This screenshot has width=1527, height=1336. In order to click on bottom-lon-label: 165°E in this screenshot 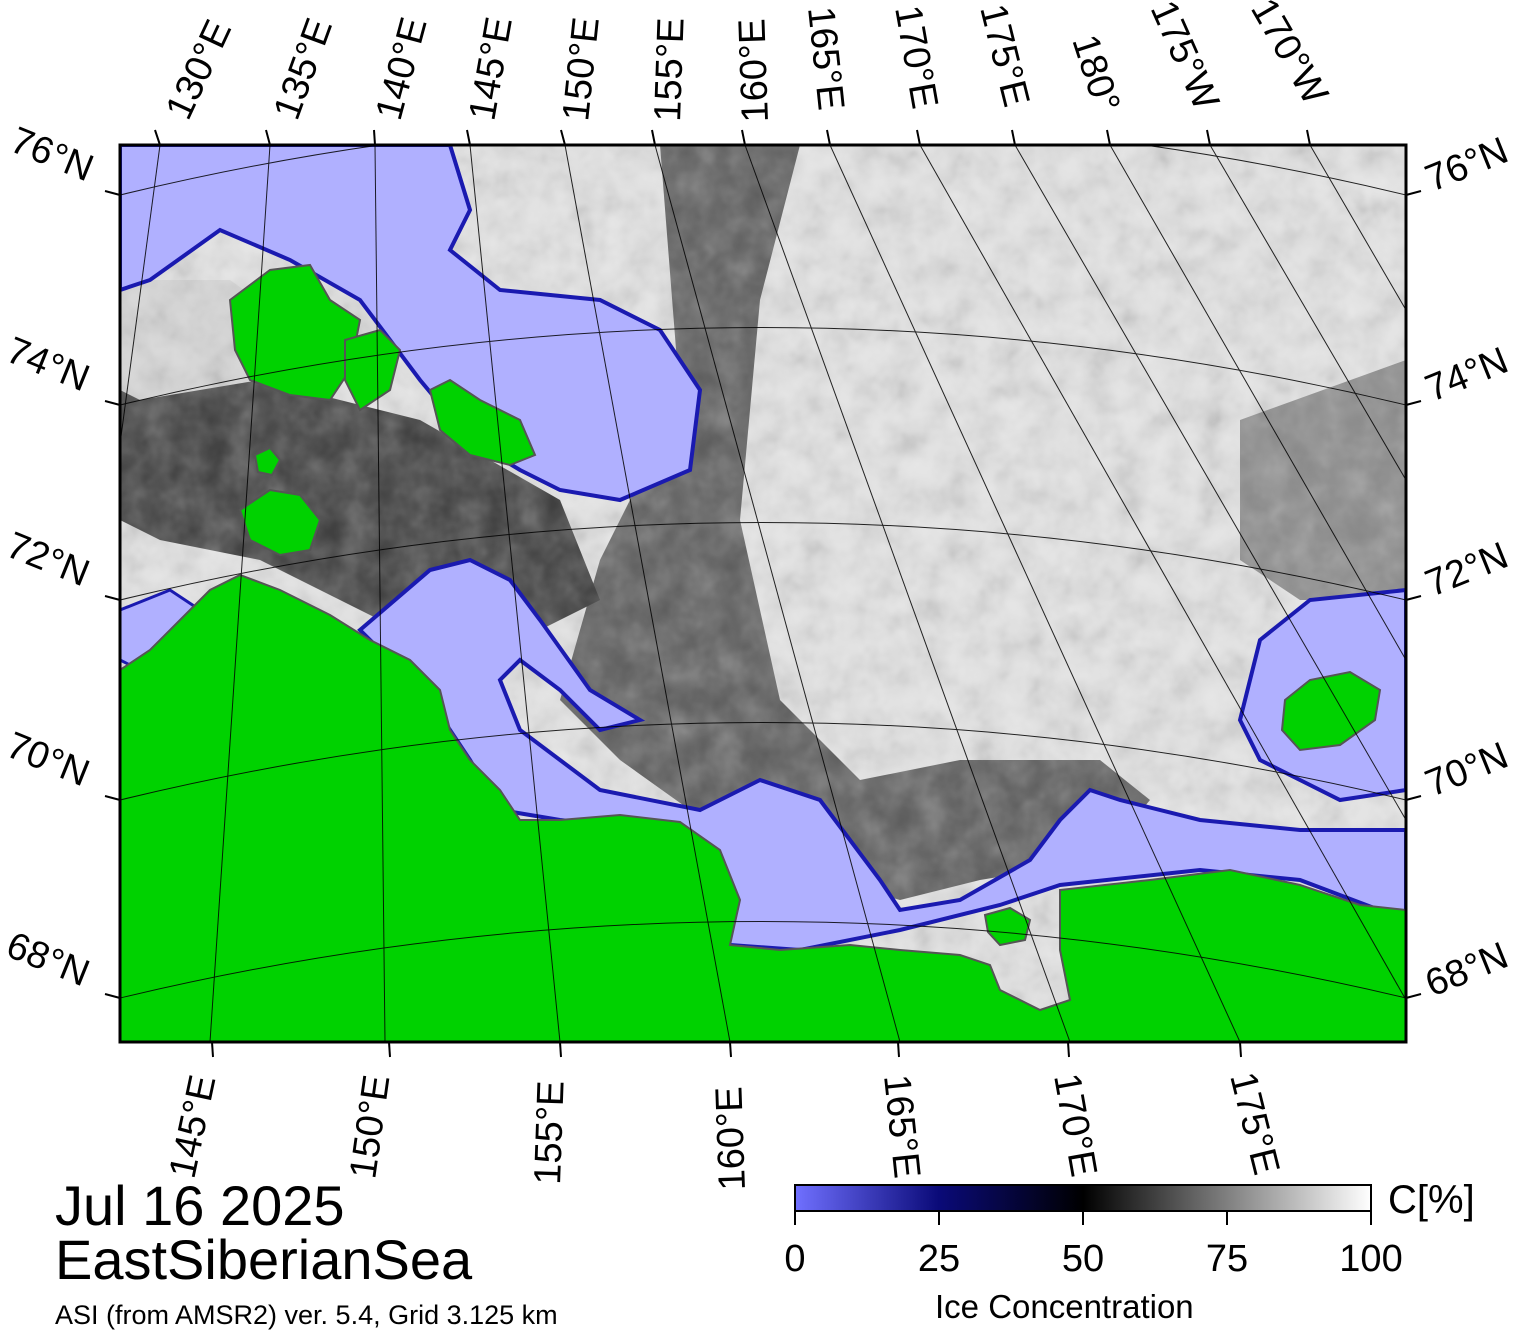, I will do `click(901, 1127)`.